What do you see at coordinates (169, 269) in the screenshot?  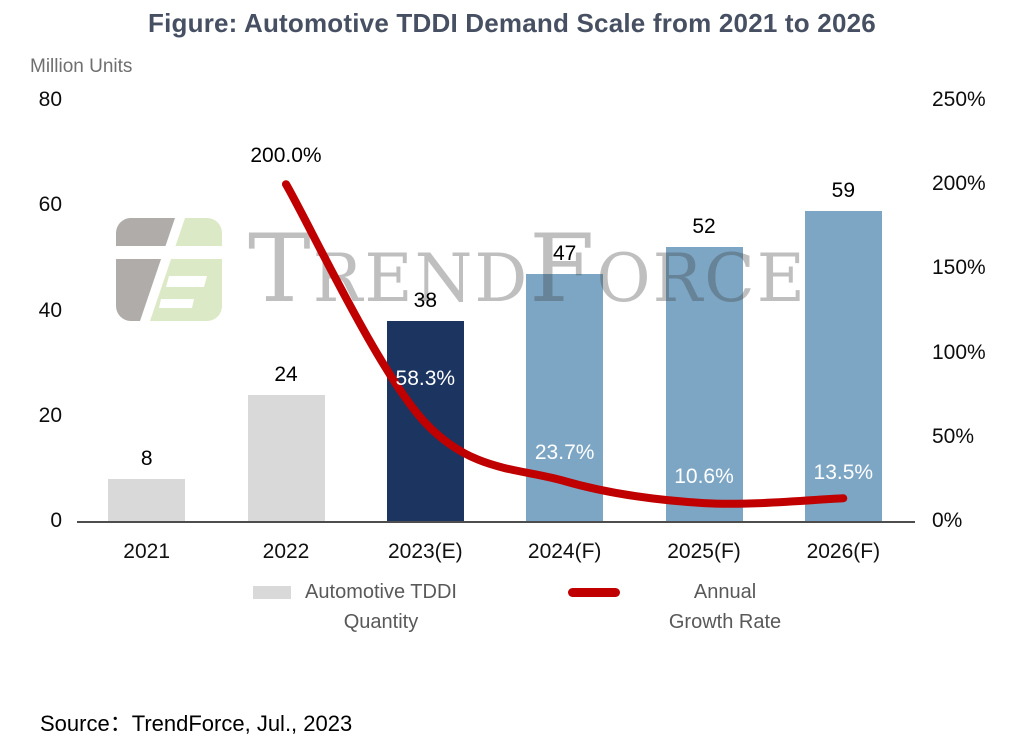 I see `trendforce-logo-icon` at bounding box center [169, 269].